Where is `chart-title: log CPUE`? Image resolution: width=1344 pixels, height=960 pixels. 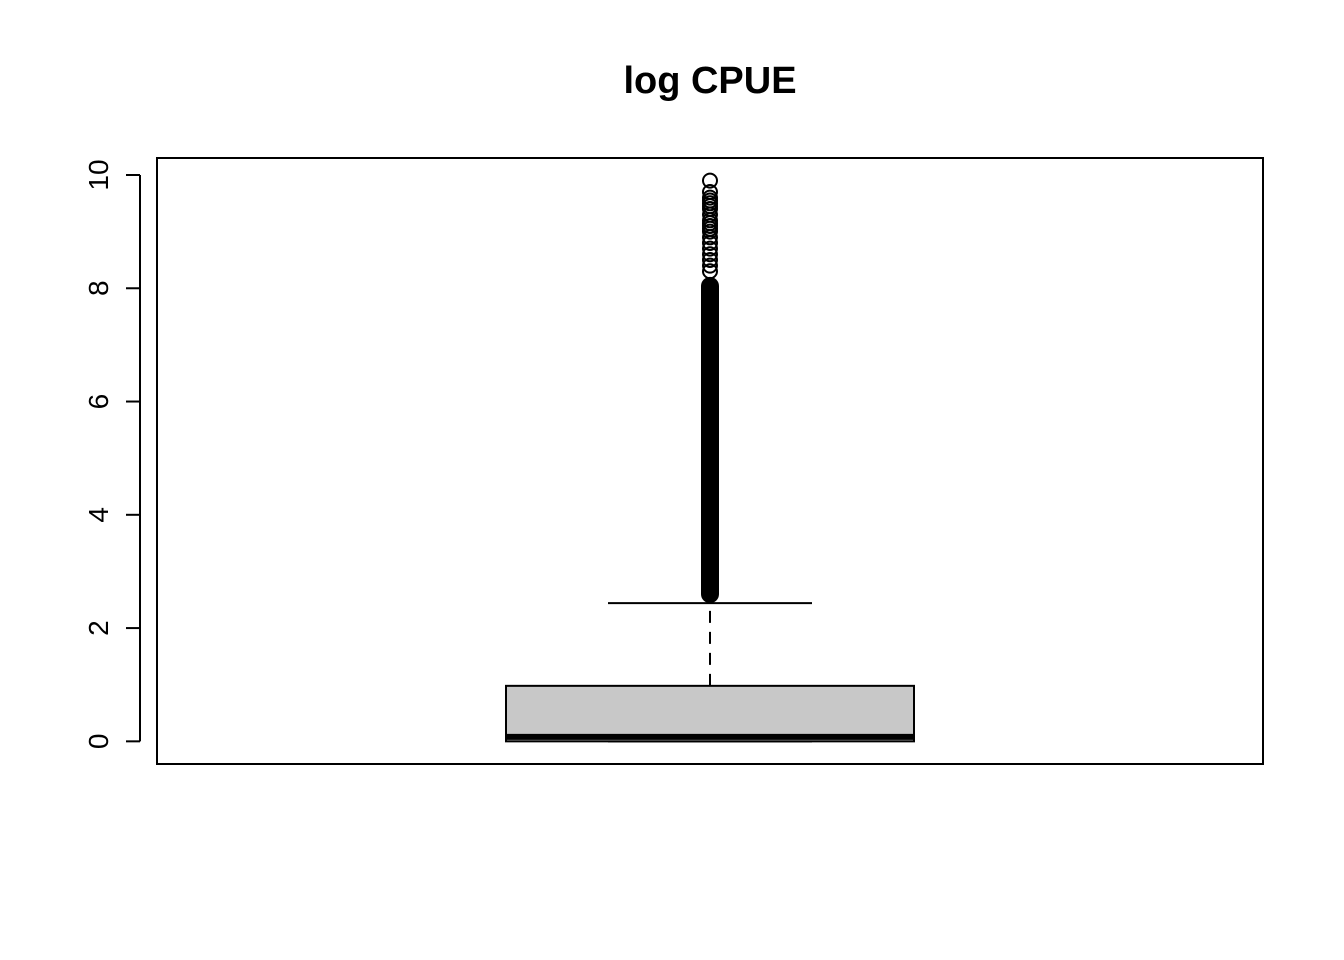 chart-title: log CPUE is located at coordinates (709, 81).